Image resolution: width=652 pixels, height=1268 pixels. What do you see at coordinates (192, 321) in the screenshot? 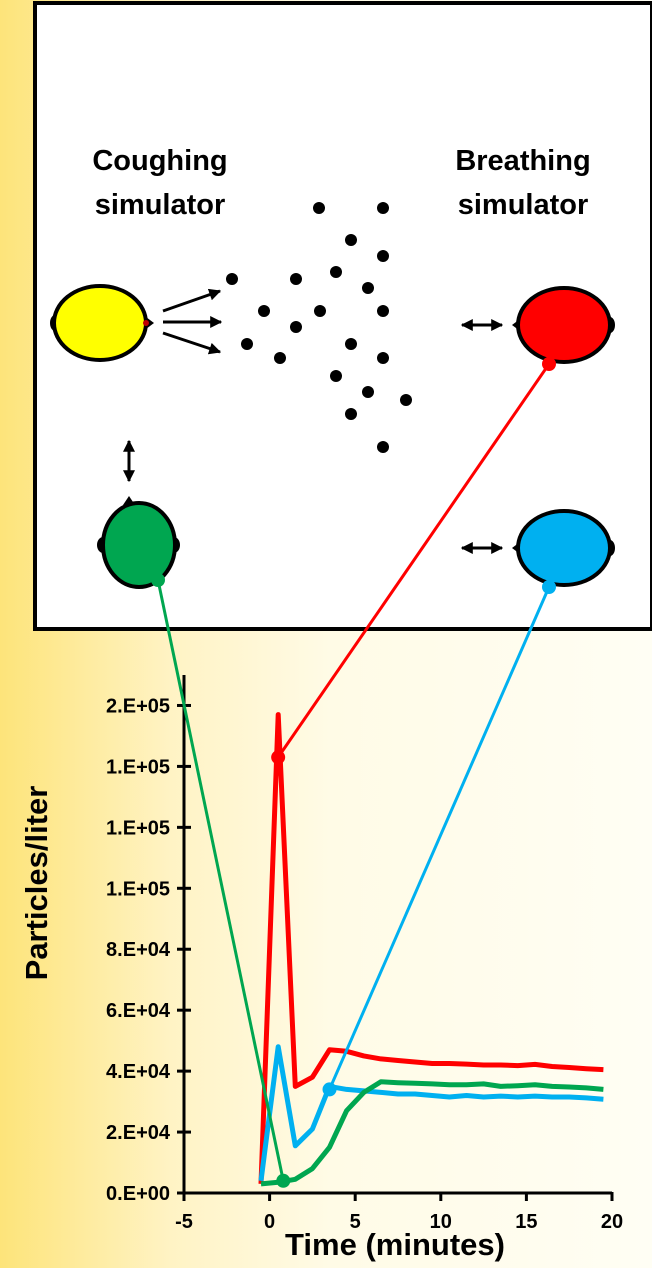
I see `cough-arrows` at bounding box center [192, 321].